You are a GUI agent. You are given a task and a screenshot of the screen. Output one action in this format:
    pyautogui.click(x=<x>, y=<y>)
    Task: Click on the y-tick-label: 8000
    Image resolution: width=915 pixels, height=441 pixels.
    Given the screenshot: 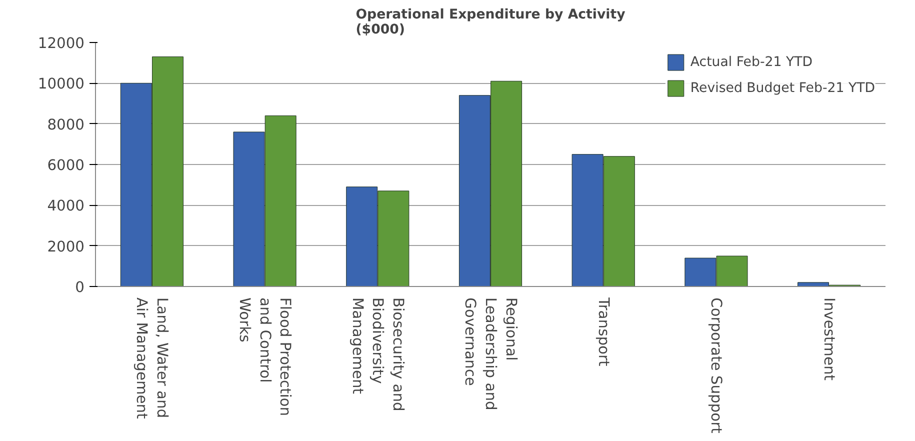 What is the action you would take?
    pyautogui.click(x=66, y=125)
    